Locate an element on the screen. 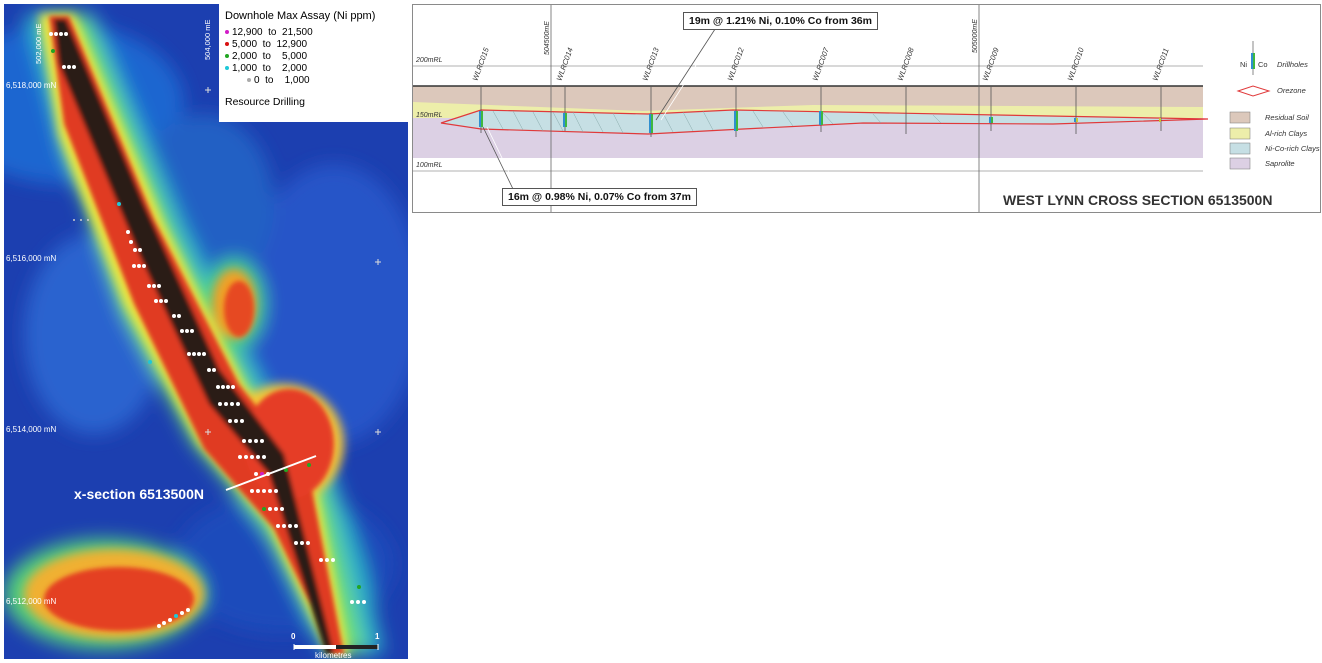 The width and height of the screenshot is (1322, 663). legend-class-label: 1,000 to 2,000 is located at coordinates (270, 68).